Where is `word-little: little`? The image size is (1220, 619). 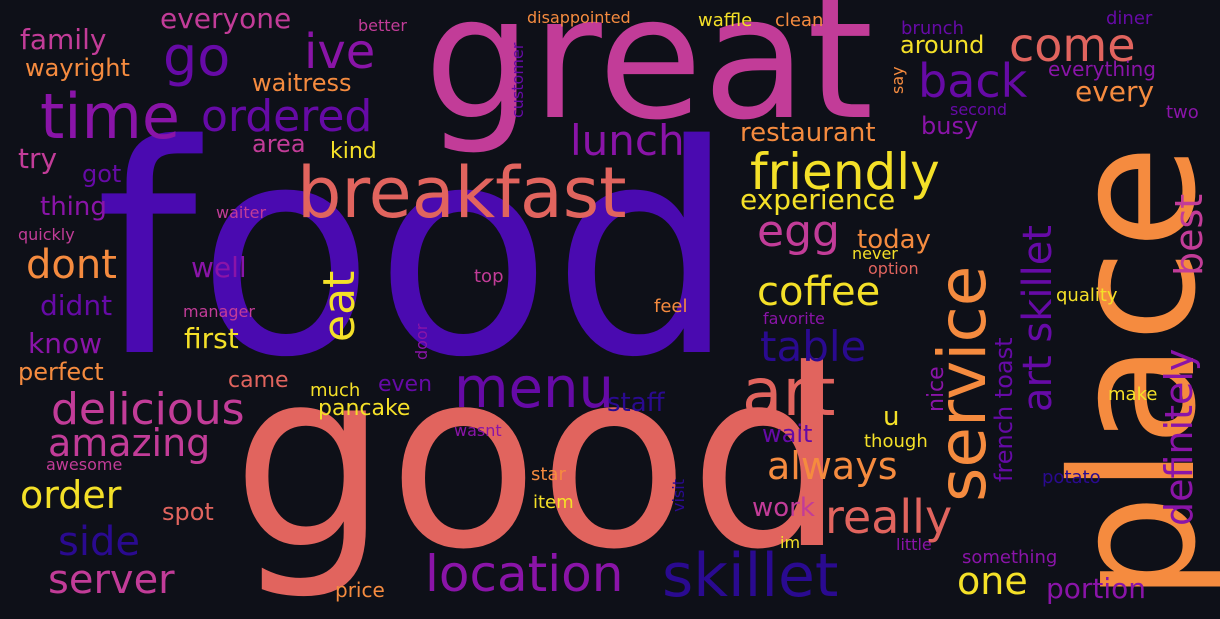 word-little: little is located at coordinates (914, 544).